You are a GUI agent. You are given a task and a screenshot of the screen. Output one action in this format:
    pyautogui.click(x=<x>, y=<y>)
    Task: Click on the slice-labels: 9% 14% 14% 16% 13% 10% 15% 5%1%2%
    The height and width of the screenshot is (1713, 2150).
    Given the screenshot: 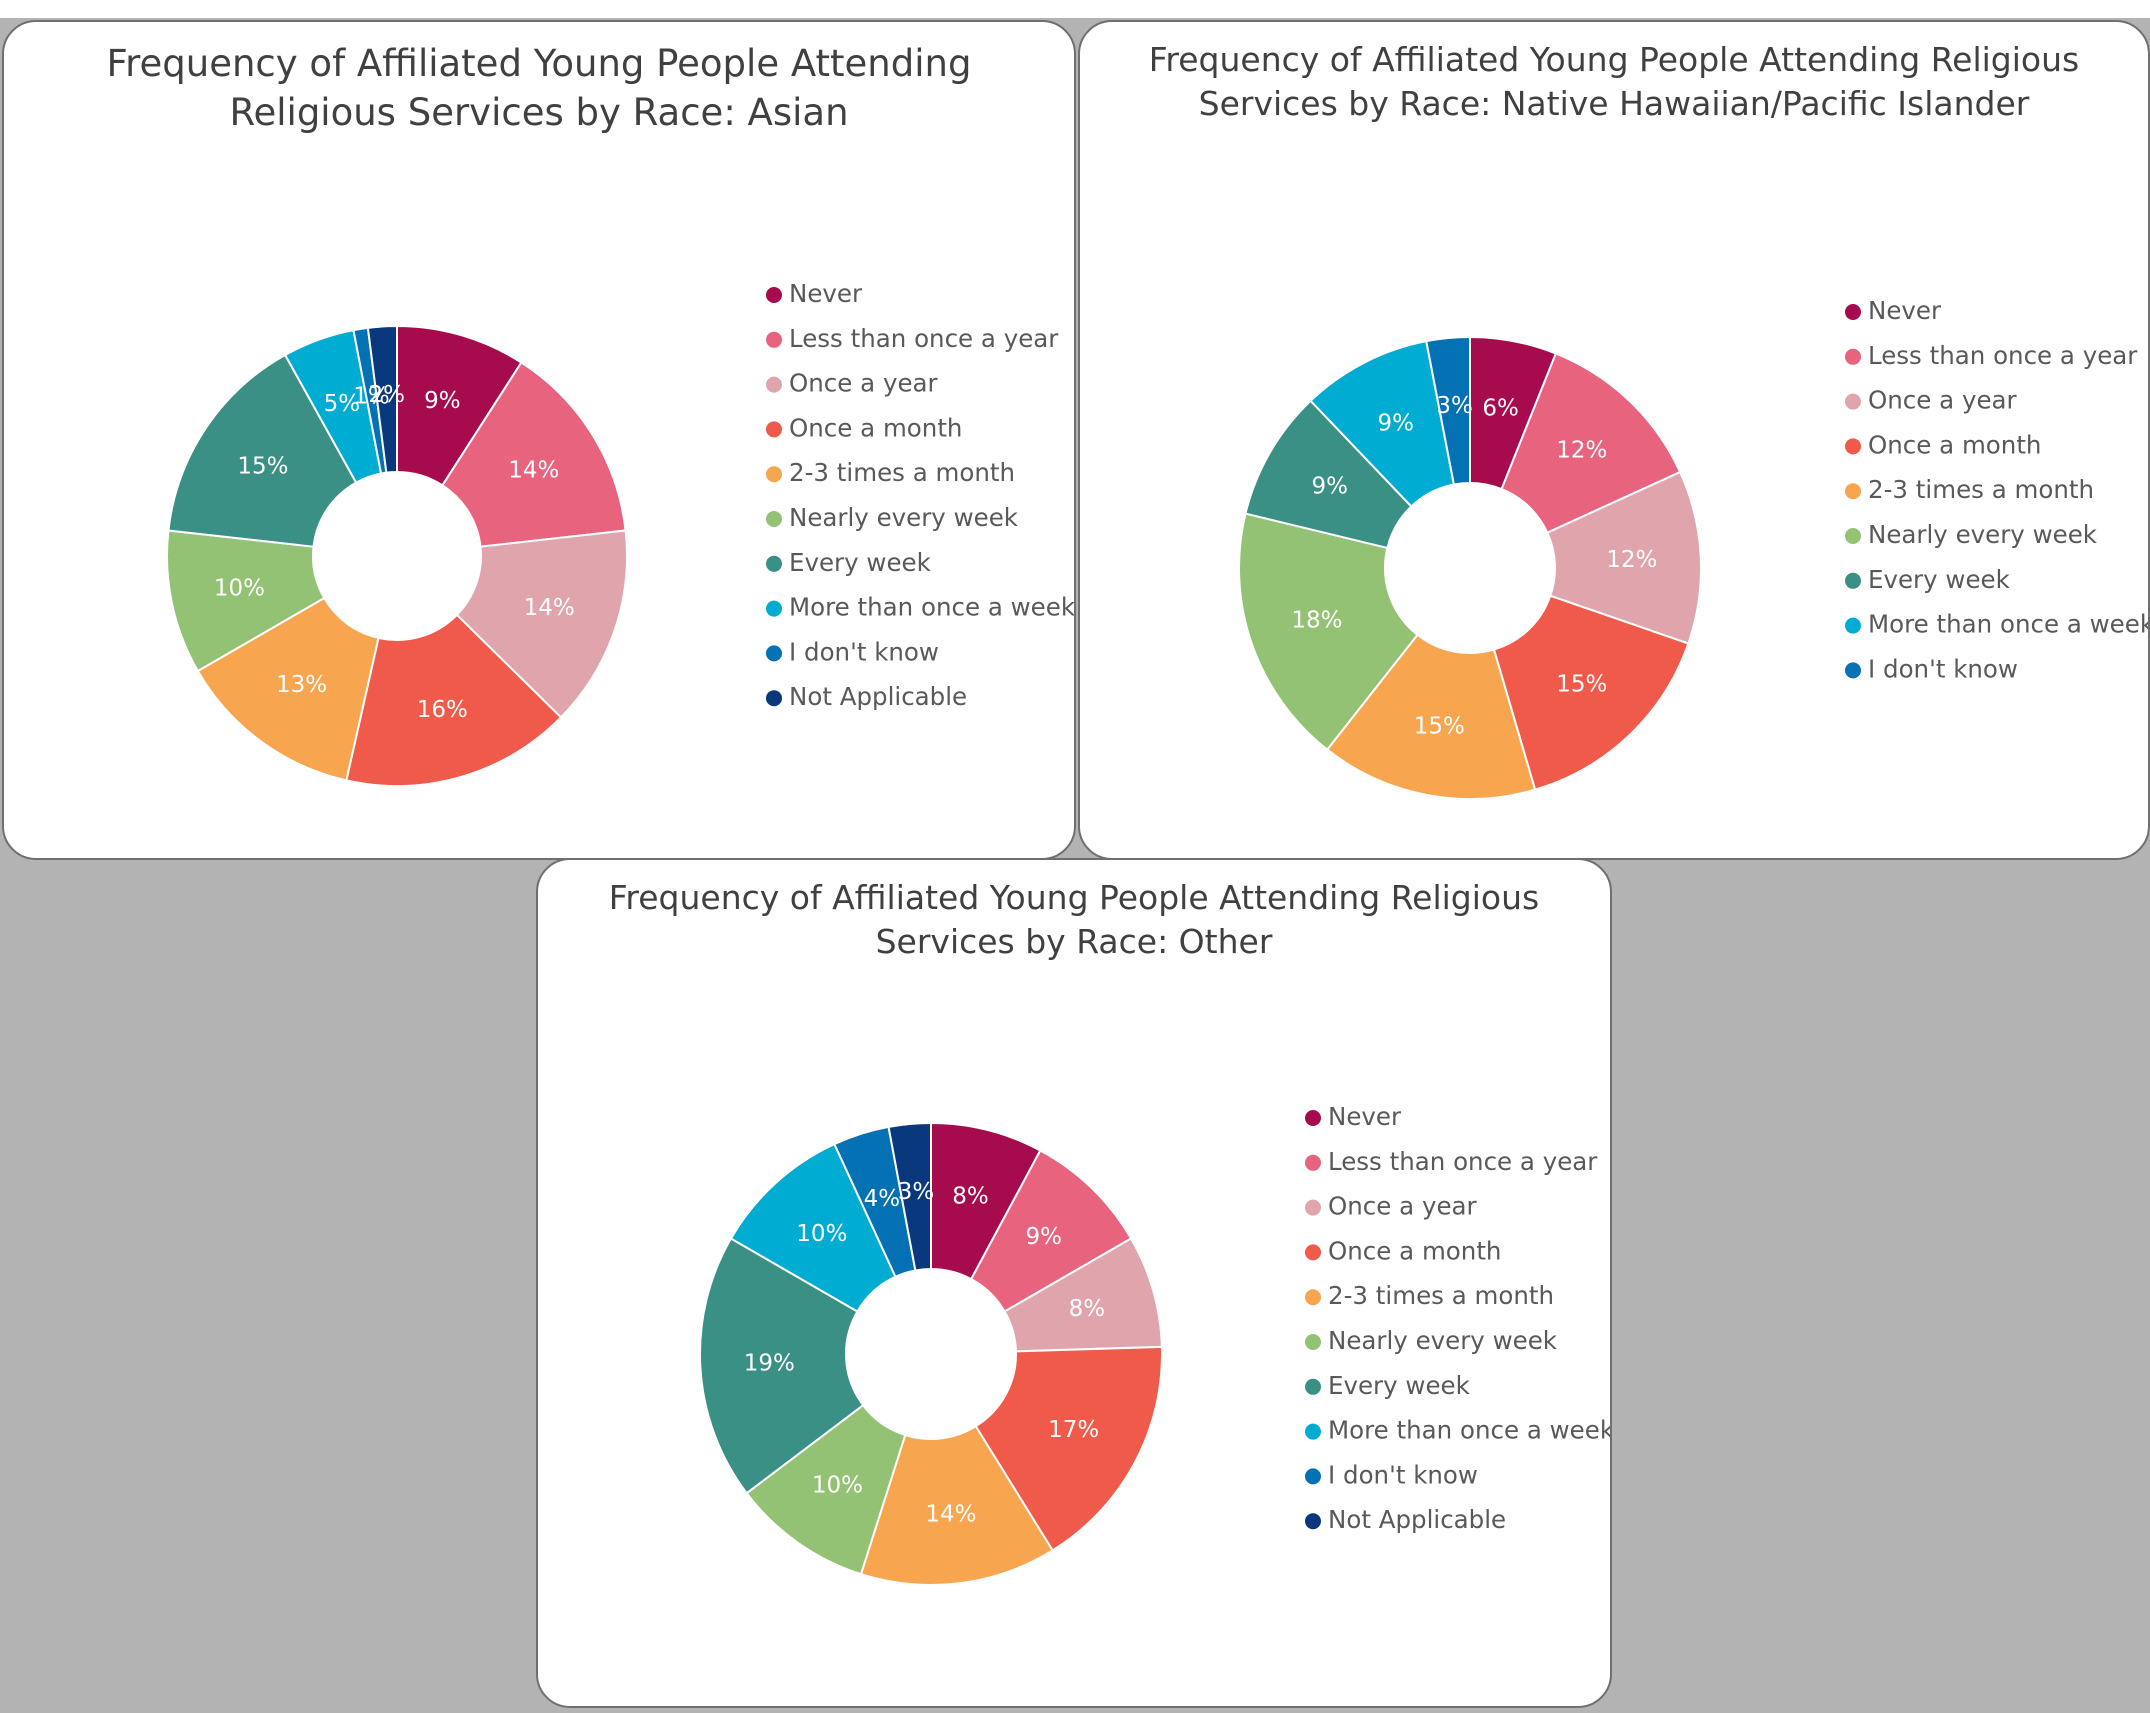 What is the action you would take?
    pyautogui.click(x=394, y=552)
    